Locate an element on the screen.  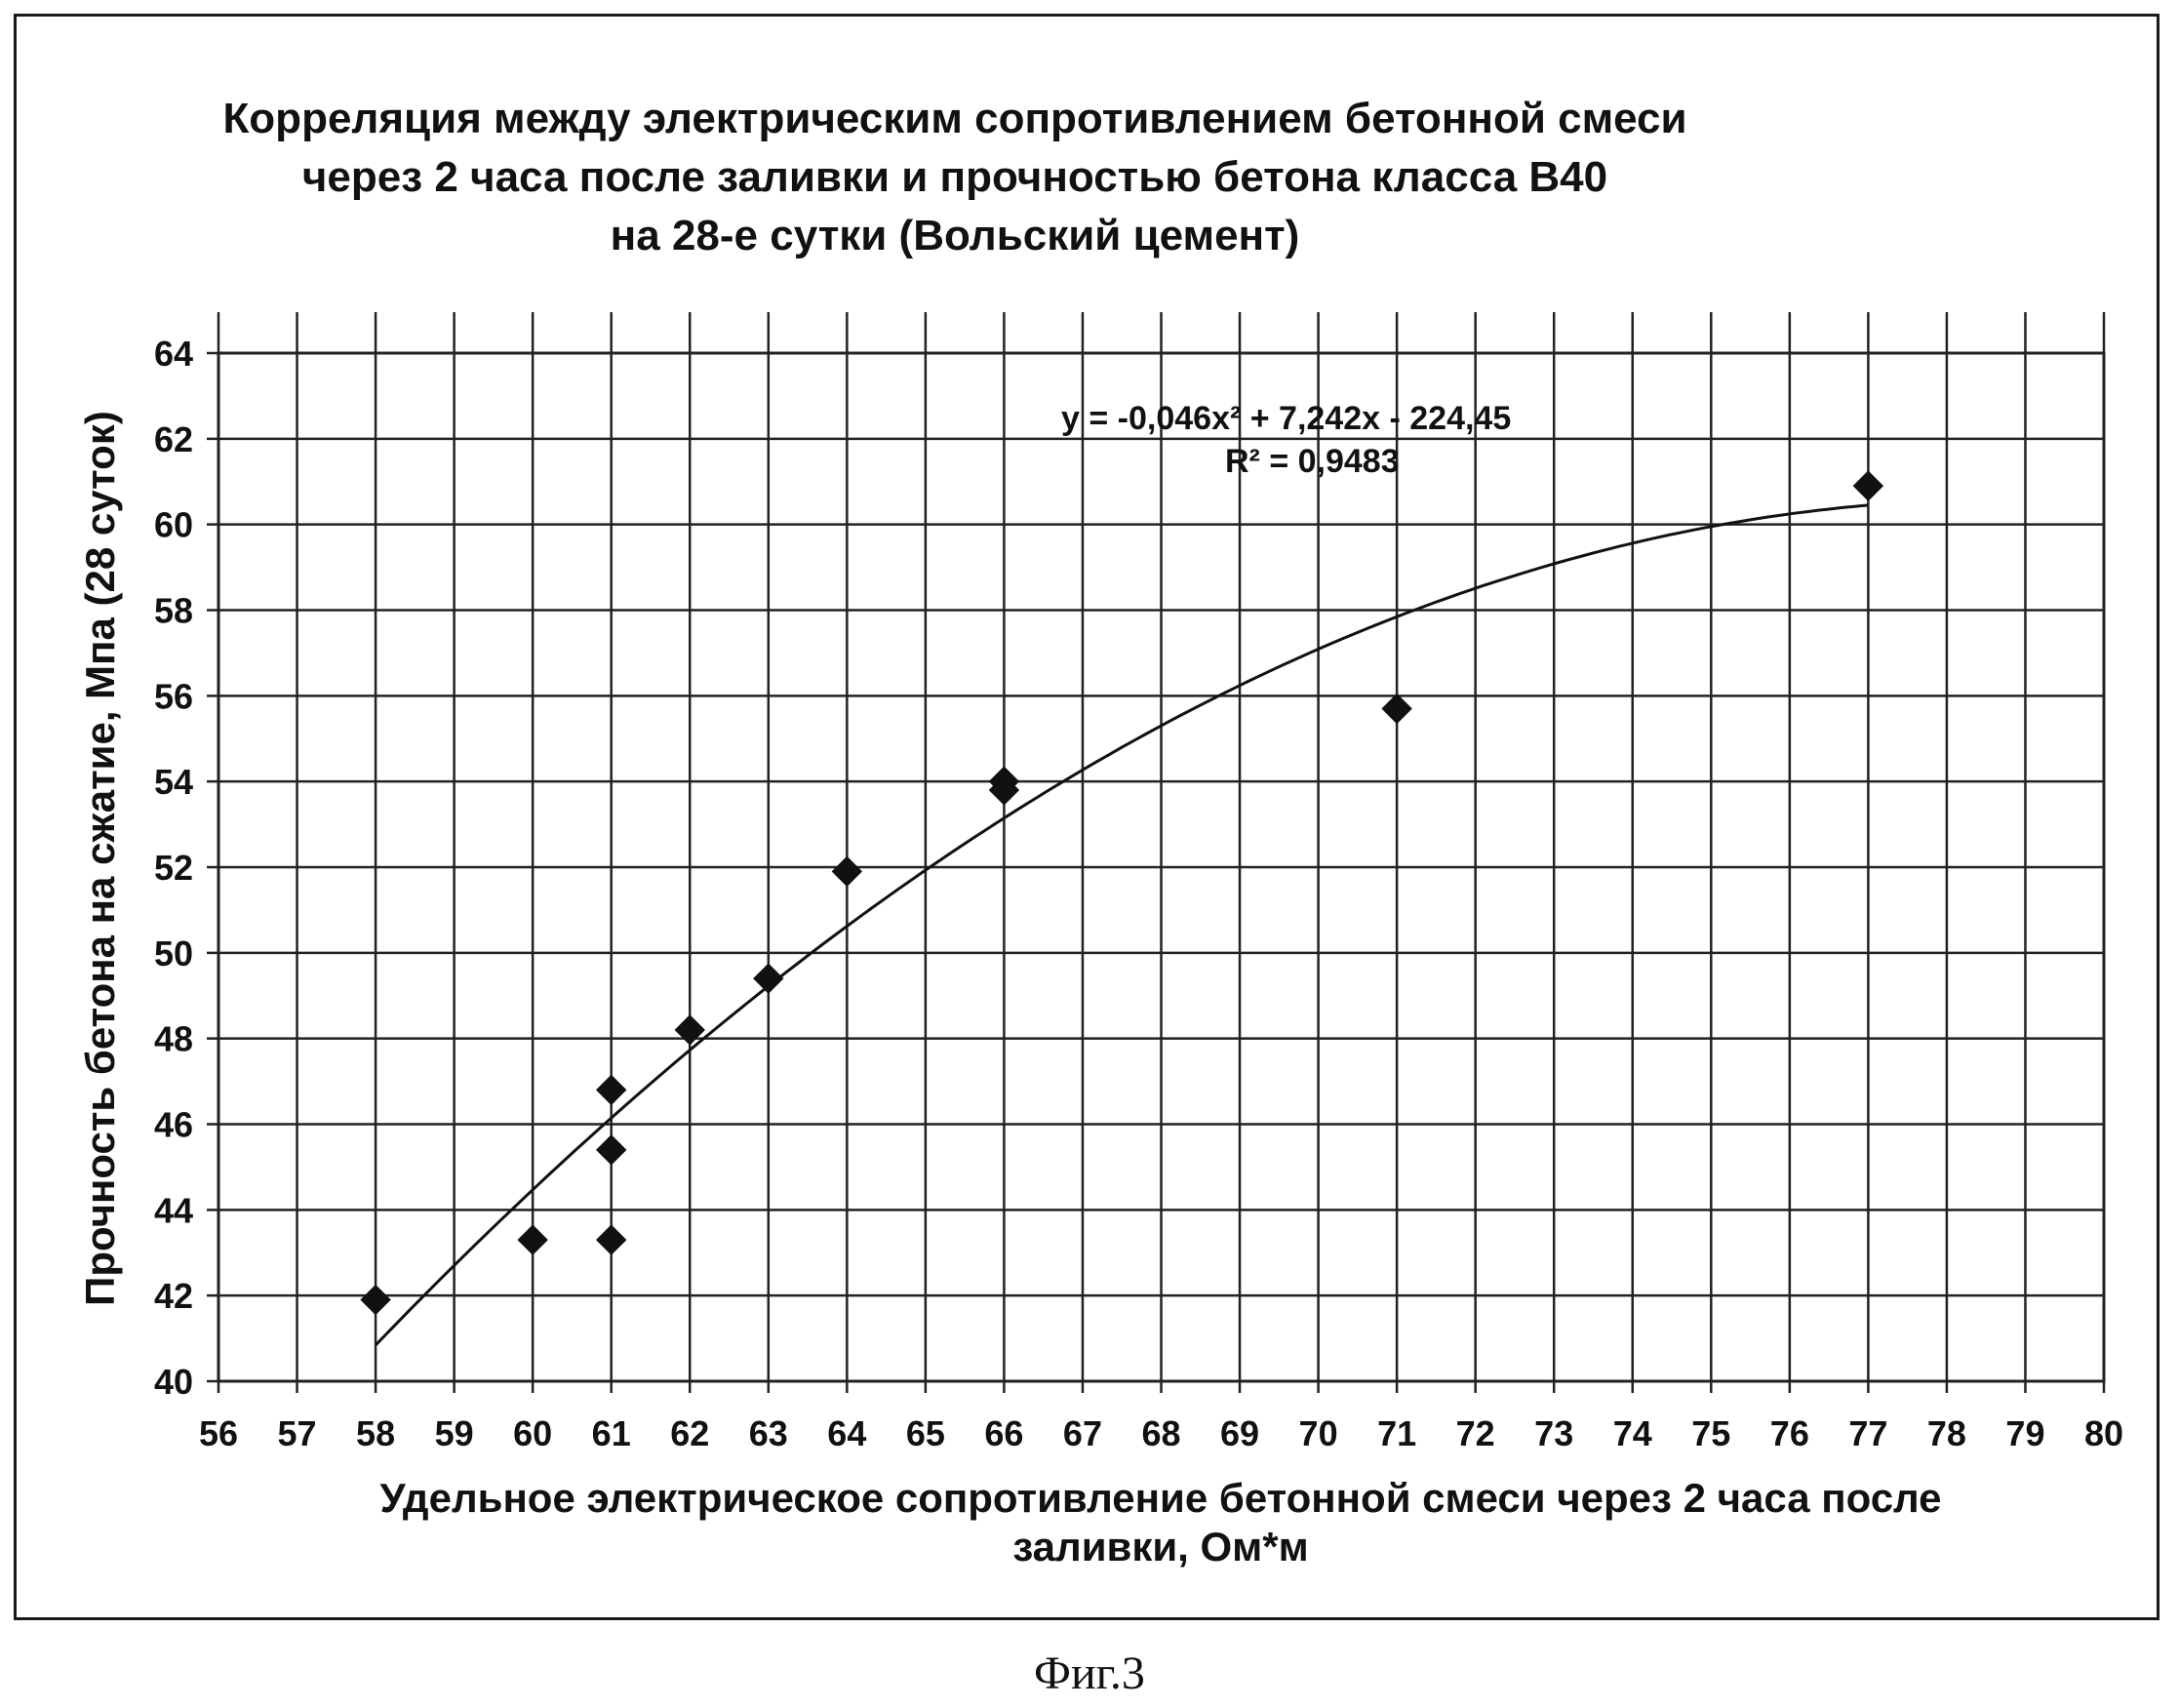
x-tick-label: 66 is located at coordinates (1003, 1433).